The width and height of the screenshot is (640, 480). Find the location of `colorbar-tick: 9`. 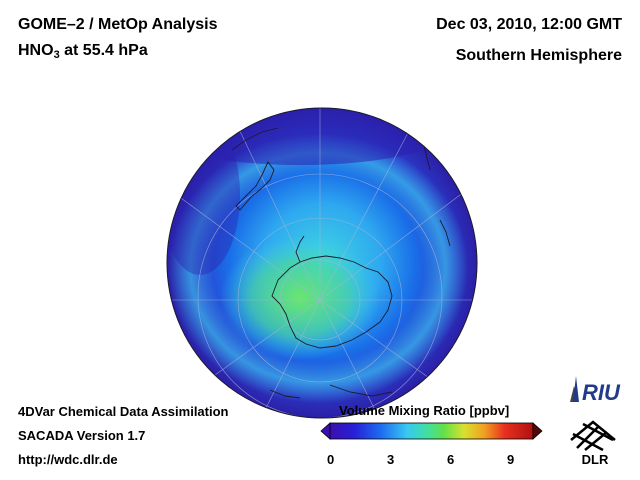

colorbar-tick: 9 is located at coordinates (511, 459).